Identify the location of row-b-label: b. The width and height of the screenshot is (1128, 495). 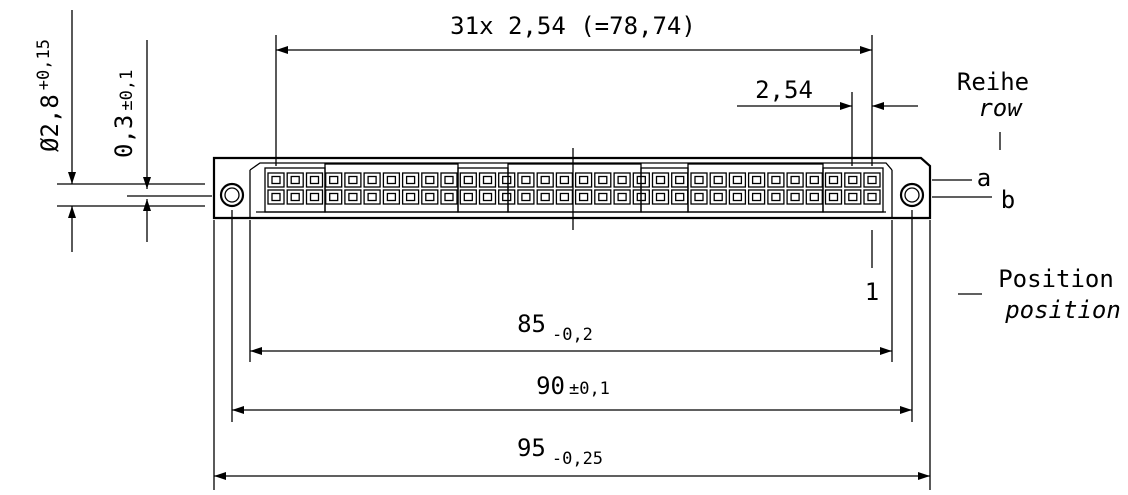
(1008, 200).